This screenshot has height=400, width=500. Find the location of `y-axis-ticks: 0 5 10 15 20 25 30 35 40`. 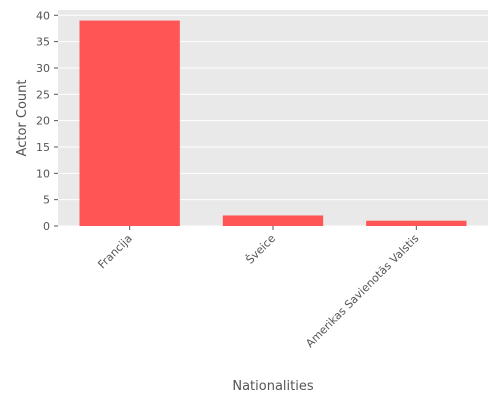

y-axis-ticks: 0 5 10 15 20 25 30 35 40 is located at coordinates (47, 121).